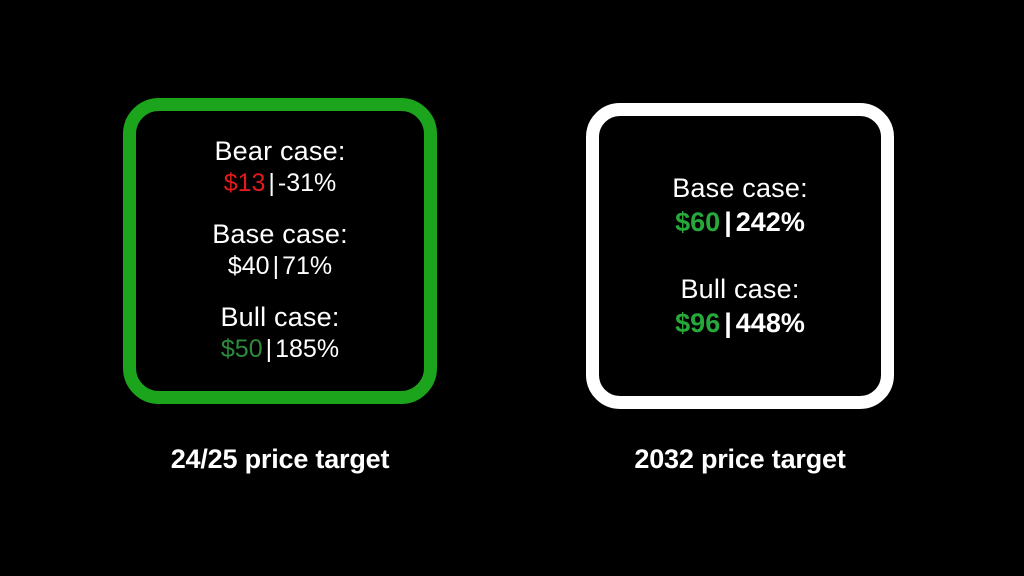 Image resolution: width=1024 pixels, height=576 pixels. I want to click on case-values-bull-left: $50 | 185%, so click(279, 349).